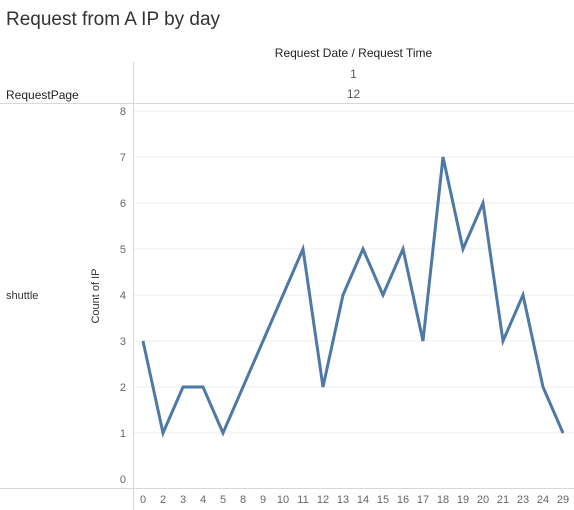  Describe the element at coordinates (383, 500) in the screenshot. I see `x-tick-label: 15` at that location.